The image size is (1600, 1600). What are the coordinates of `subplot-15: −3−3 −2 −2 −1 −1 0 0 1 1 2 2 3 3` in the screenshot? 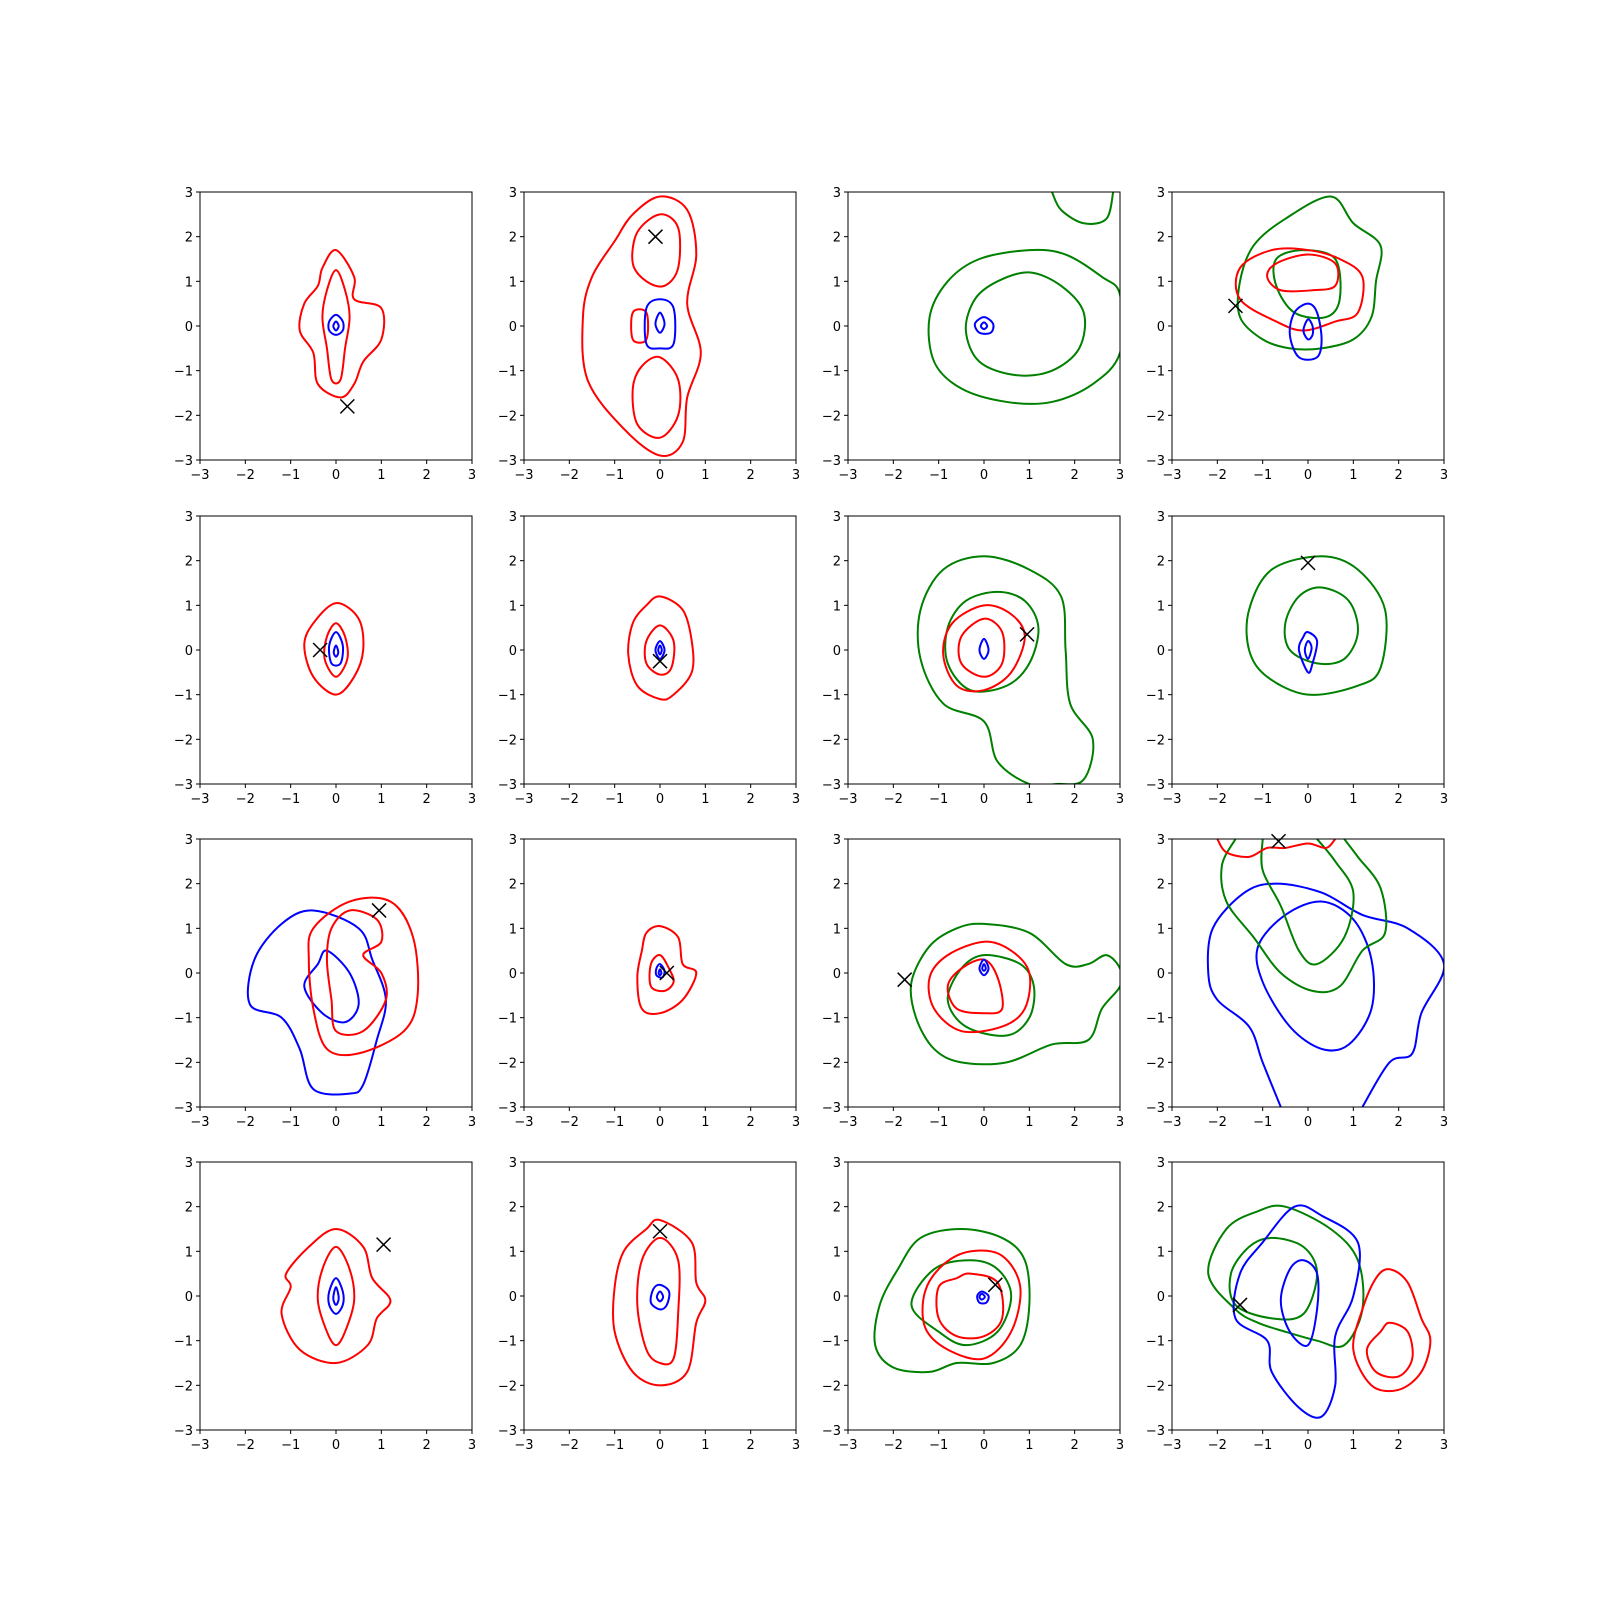 It's located at (973, 1304).